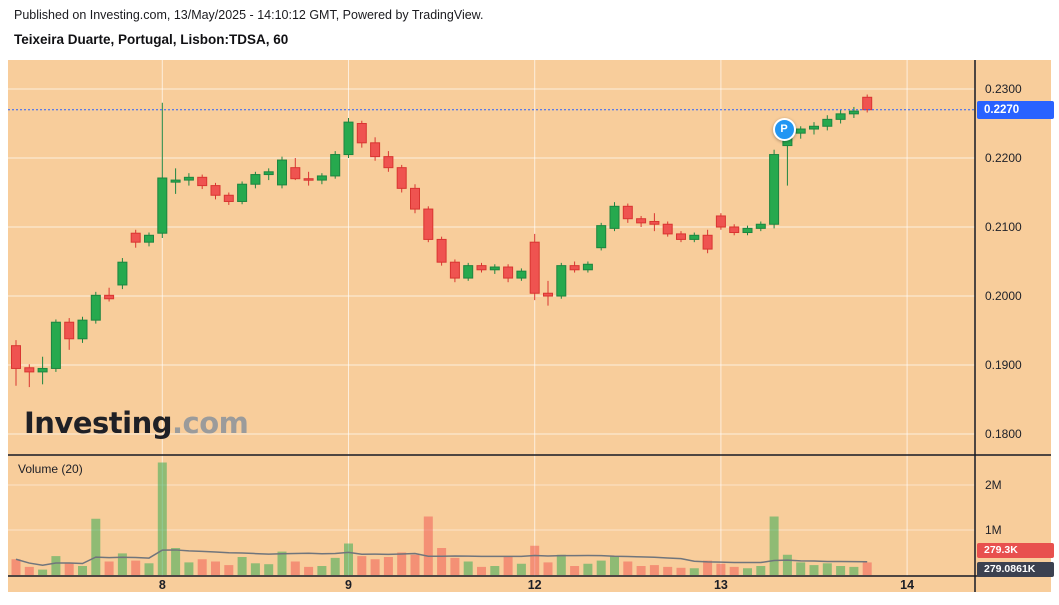 This screenshot has height=605, width=1059. I want to click on volume-axis-label: 1M, so click(993, 530).